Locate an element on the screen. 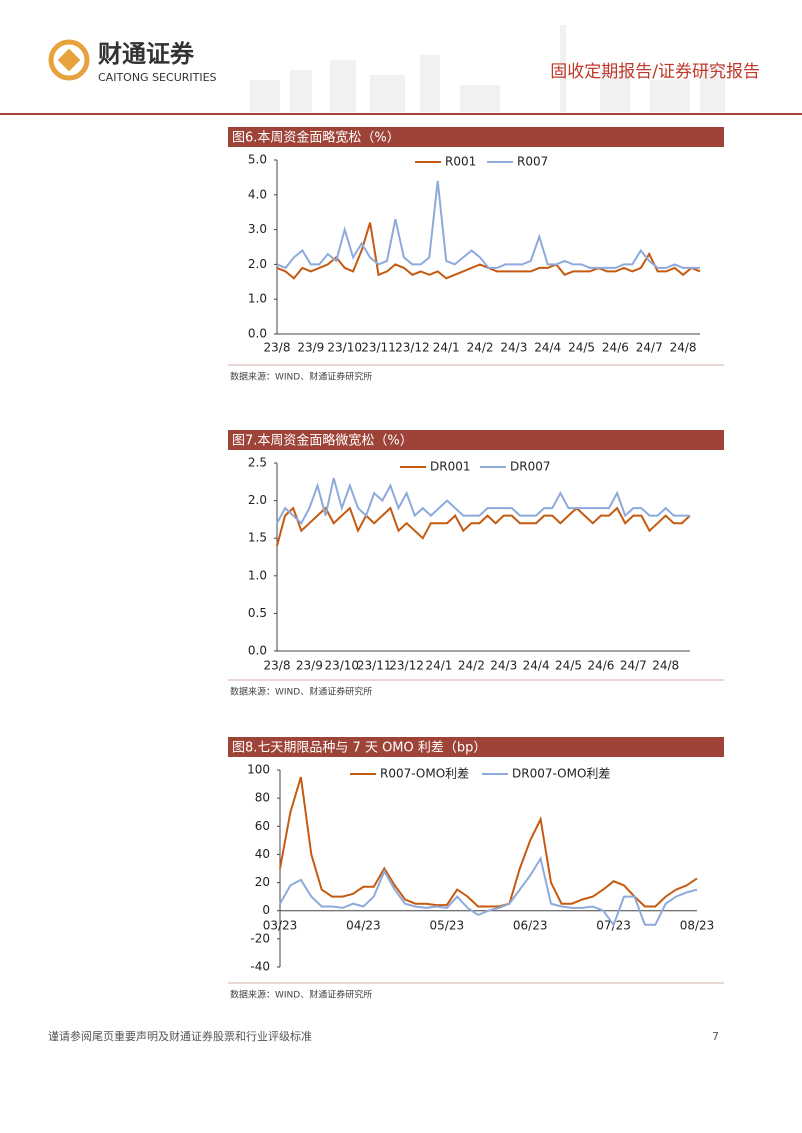 The width and height of the screenshot is (802, 1133). legend-label: R007-OMO利差 is located at coordinates (424, 774).